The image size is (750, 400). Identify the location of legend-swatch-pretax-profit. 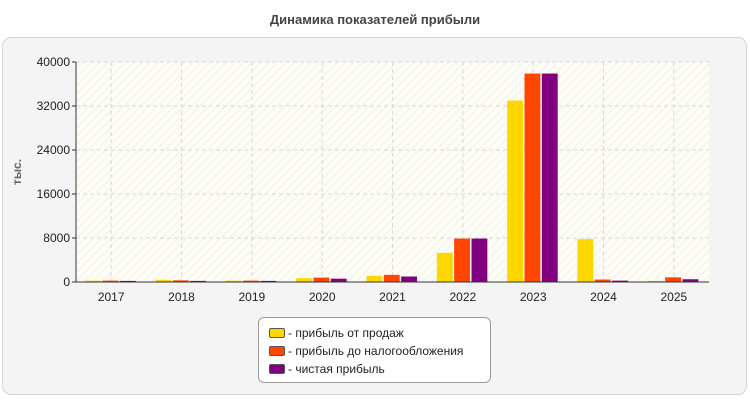
(277, 351).